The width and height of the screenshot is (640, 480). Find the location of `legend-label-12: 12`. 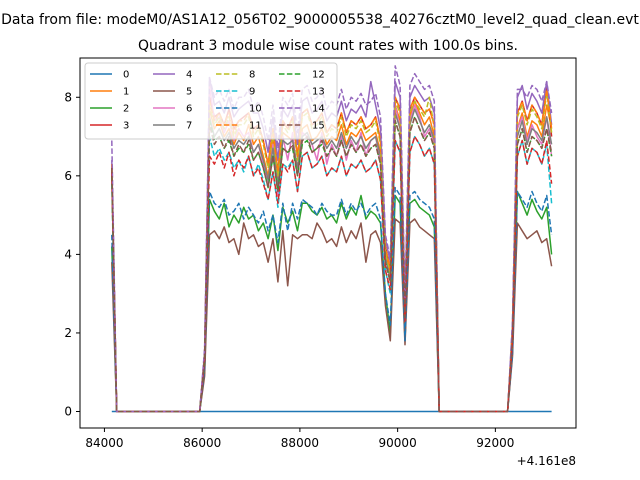

legend-label-12: 12 is located at coordinates (318, 75).